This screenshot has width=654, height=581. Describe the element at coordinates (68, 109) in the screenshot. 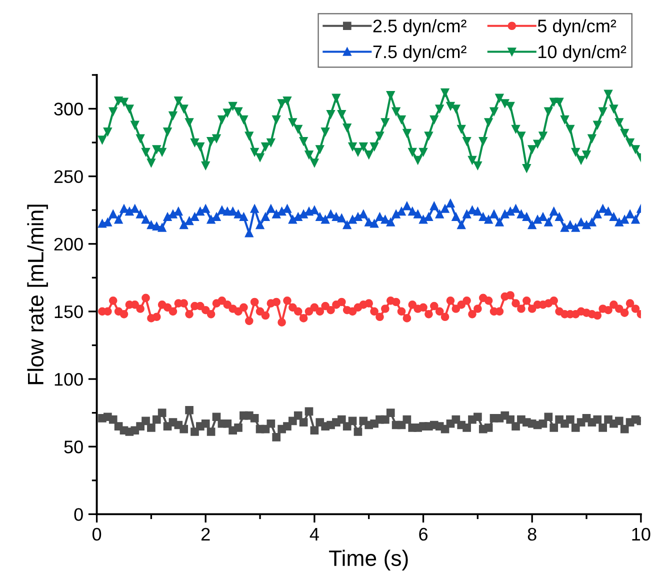

I see `y-tick-label: 300` at that location.